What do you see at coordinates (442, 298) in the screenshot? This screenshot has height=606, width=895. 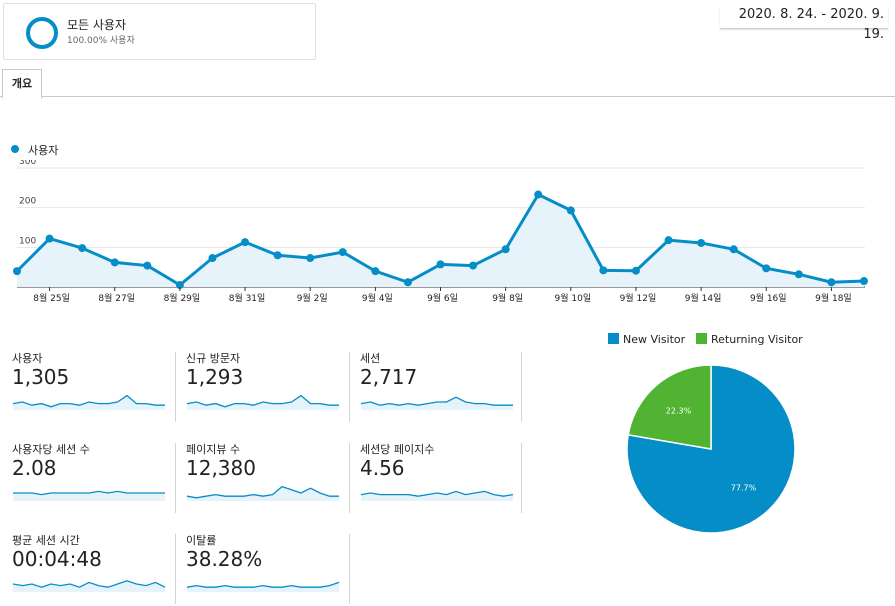 I see `x-tick-label: 9월 6일` at bounding box center [442, 298].